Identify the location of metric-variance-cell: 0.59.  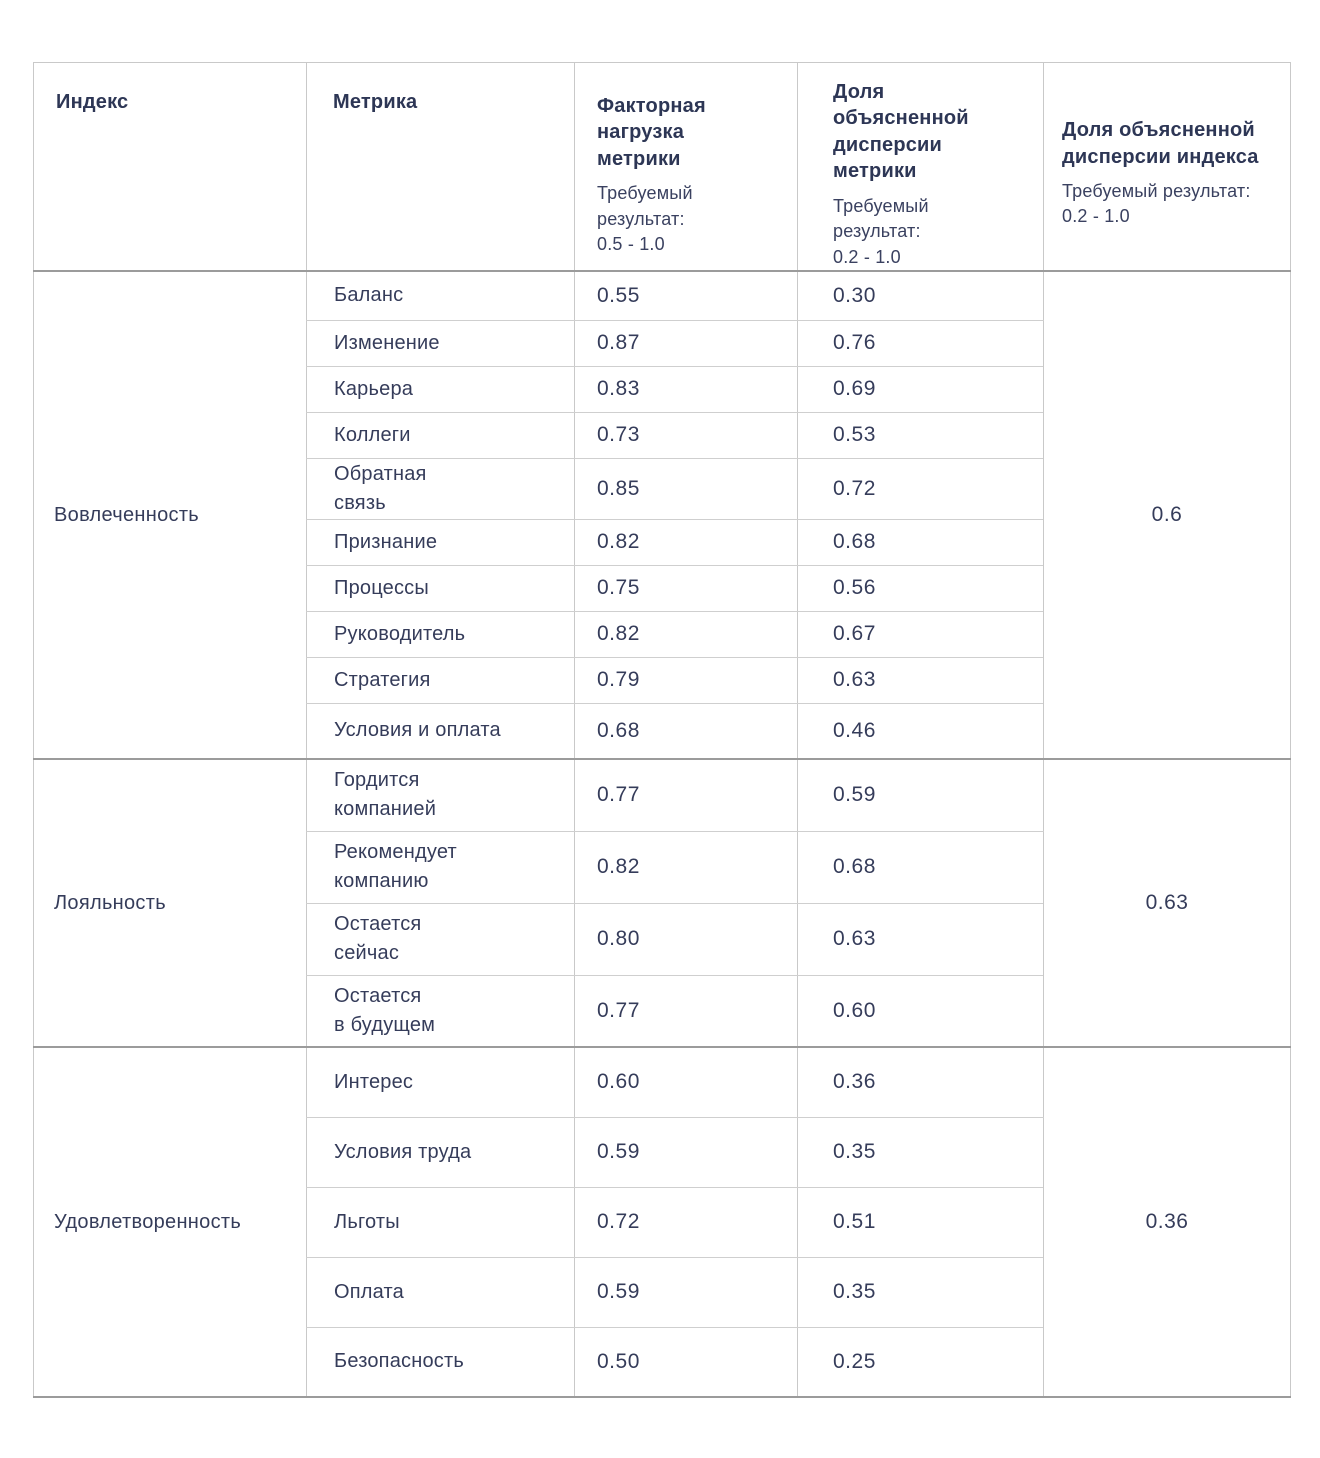
(920, 795).